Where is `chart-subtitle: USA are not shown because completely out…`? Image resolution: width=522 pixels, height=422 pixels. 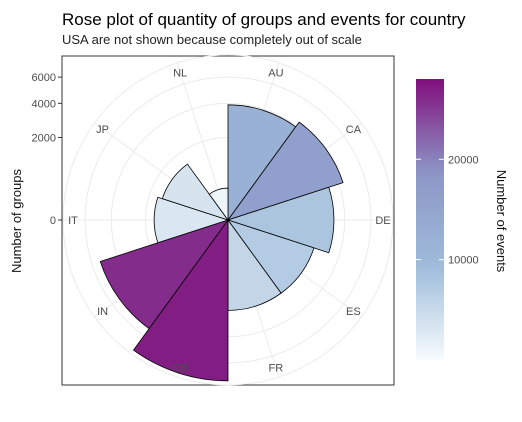 chart-subtitle: USA are not shown because completely out… is located at coordinates (212, 39).